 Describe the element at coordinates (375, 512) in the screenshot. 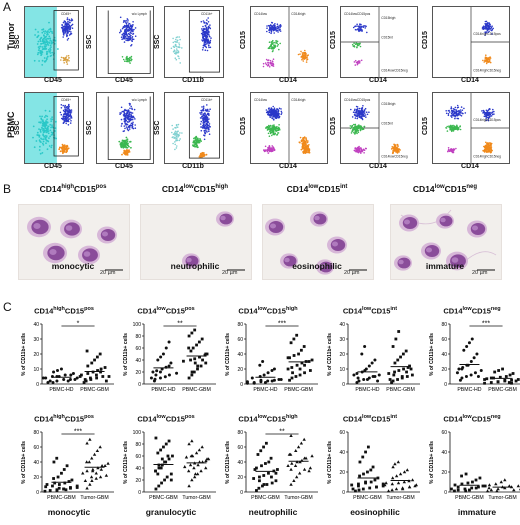

I see `scatter-caption: eosinophilic` at that location.